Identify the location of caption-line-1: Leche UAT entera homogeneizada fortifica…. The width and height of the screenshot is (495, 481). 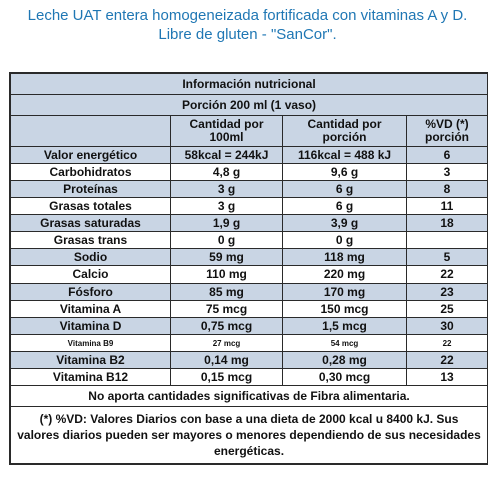
(247, 15).